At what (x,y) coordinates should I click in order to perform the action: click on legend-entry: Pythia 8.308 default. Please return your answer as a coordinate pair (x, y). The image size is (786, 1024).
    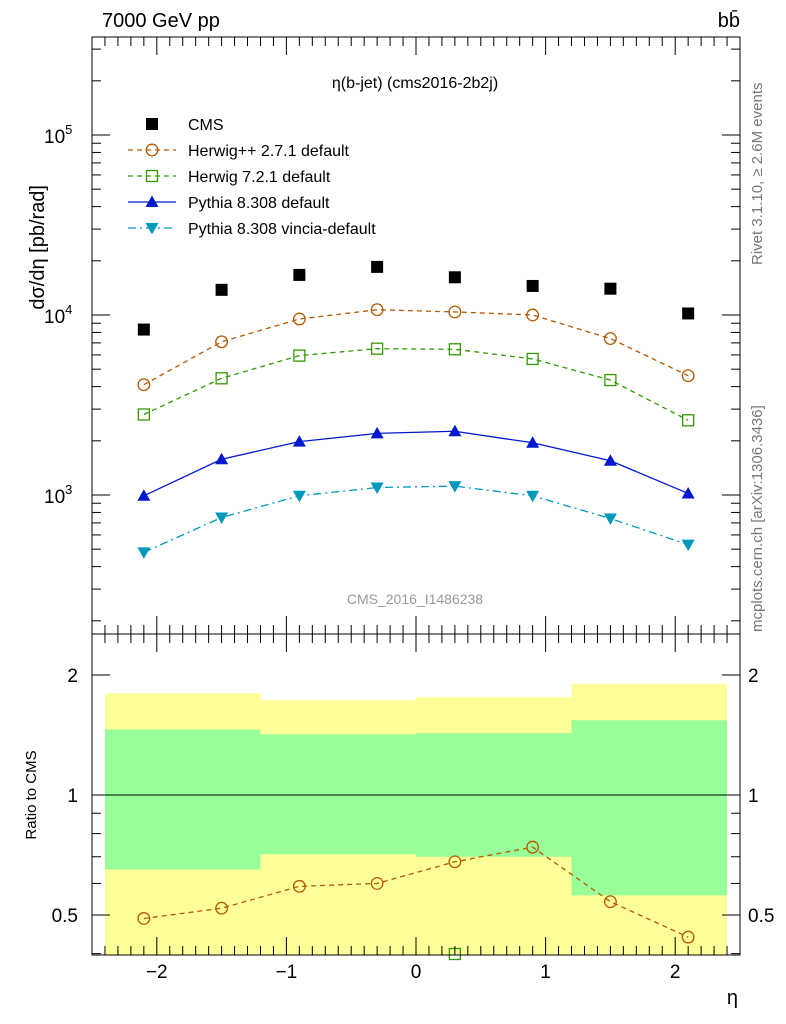
    Looking at the image, I should click on (229, 203).